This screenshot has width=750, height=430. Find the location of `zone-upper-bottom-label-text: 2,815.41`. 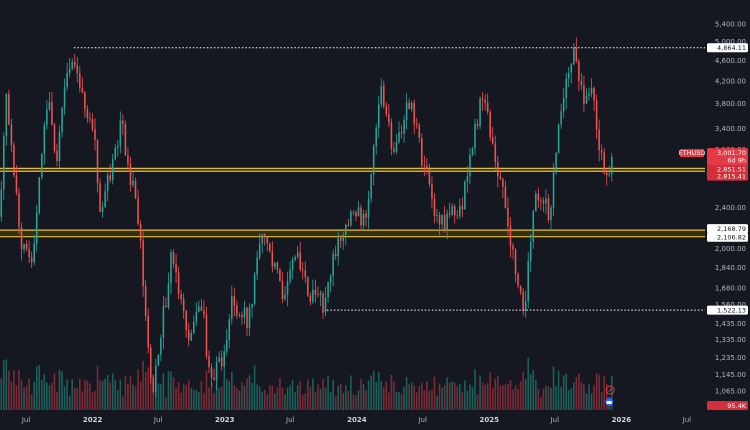

zone-upper-bottom-label-text: 2,815.41 is located at coordinates (731, 177).